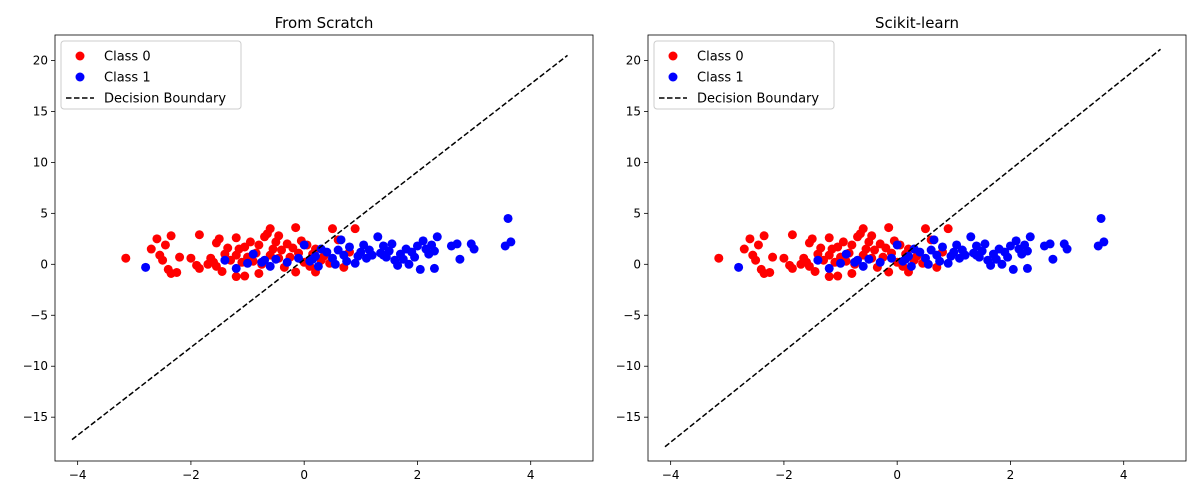 This screenshot has height=500, width=1200. What do you see at coordinates (673, 77) in the screenshot?
I see `legend-class-1-marker` at bounding box center [673, 77].